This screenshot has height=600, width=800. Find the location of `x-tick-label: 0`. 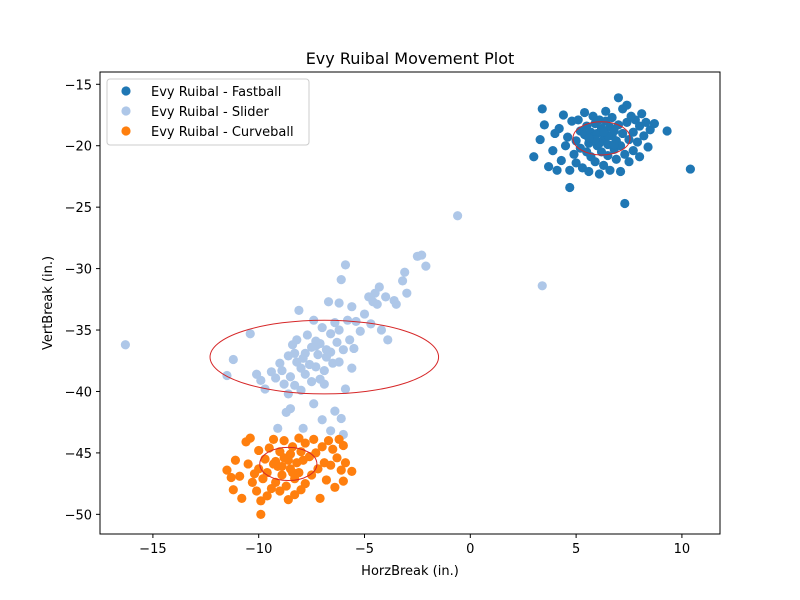

x-tick-label: 0 is located at coordinates (470, 549).